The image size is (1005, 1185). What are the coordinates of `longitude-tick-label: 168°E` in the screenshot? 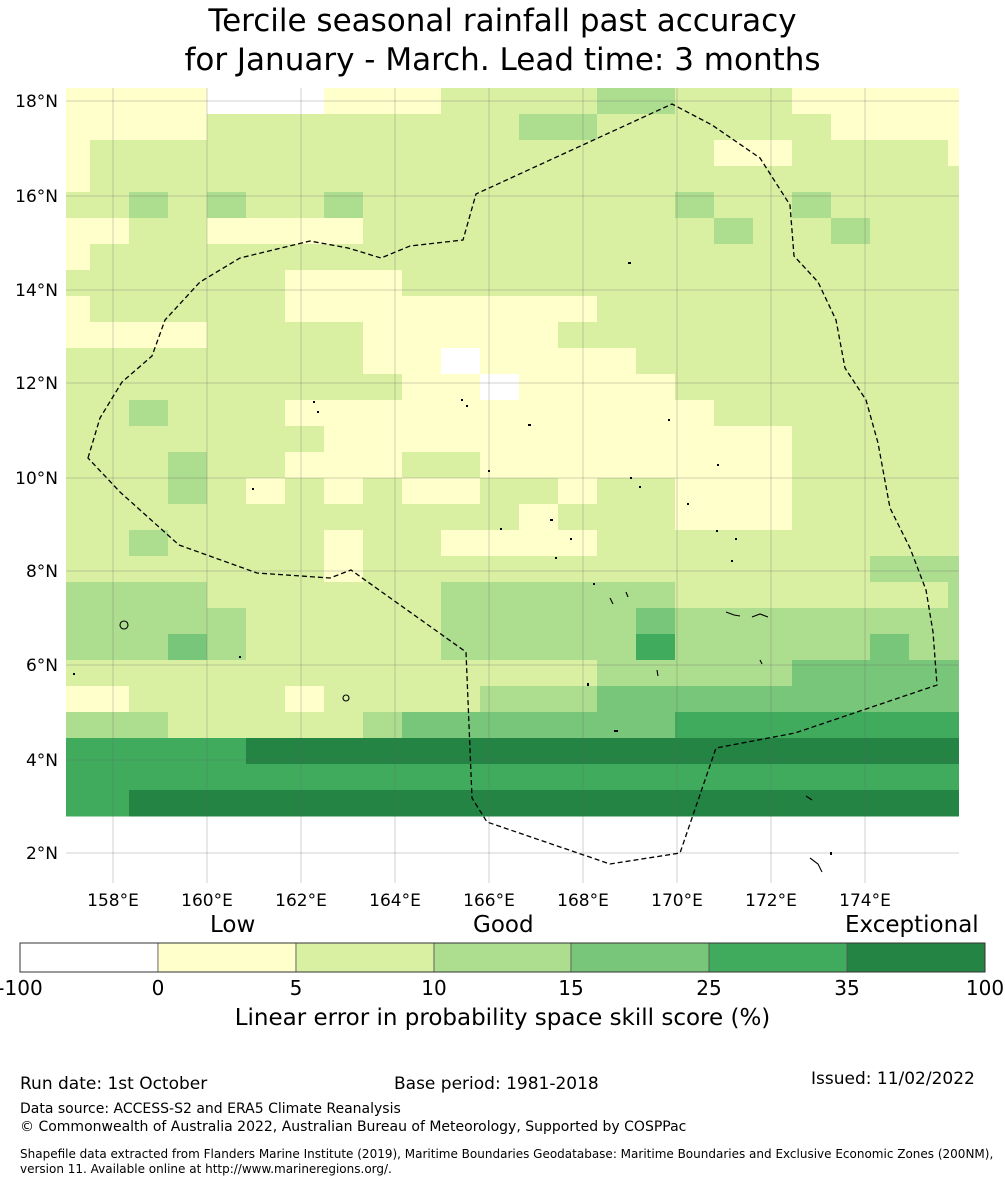 It's located at (583, 901).